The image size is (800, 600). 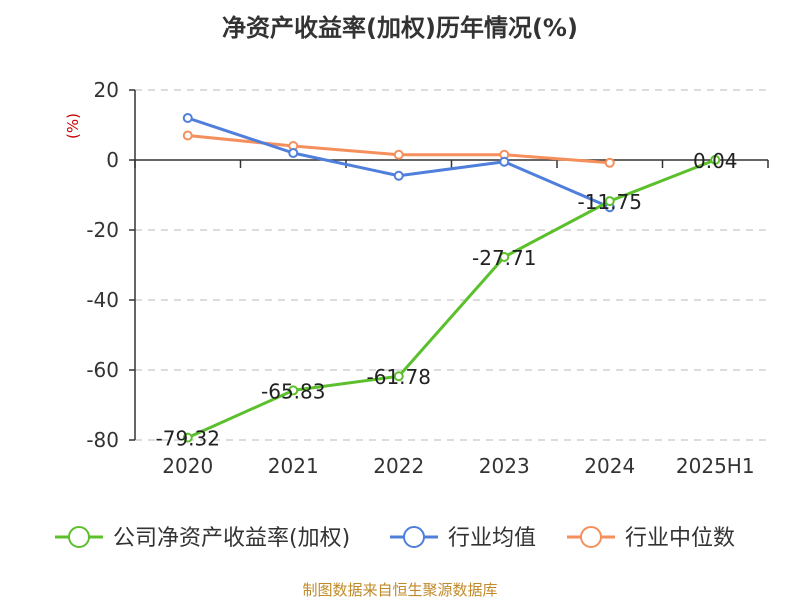 I want to click on y-tick-label: -60, so click(x=102, y=370).